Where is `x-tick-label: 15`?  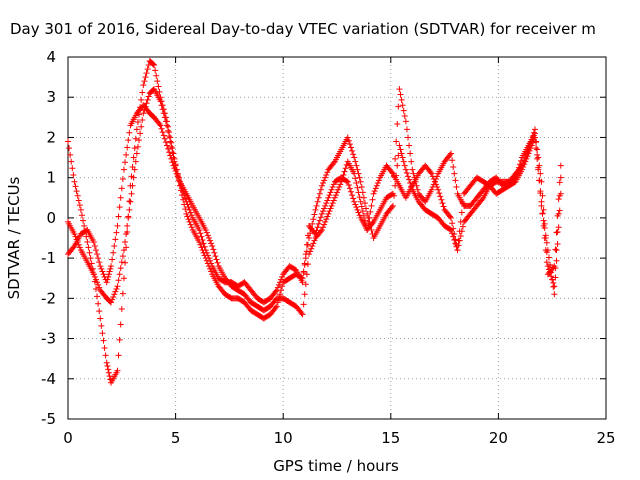 x-tick-label: 15 is located at coordinates (390, 438).